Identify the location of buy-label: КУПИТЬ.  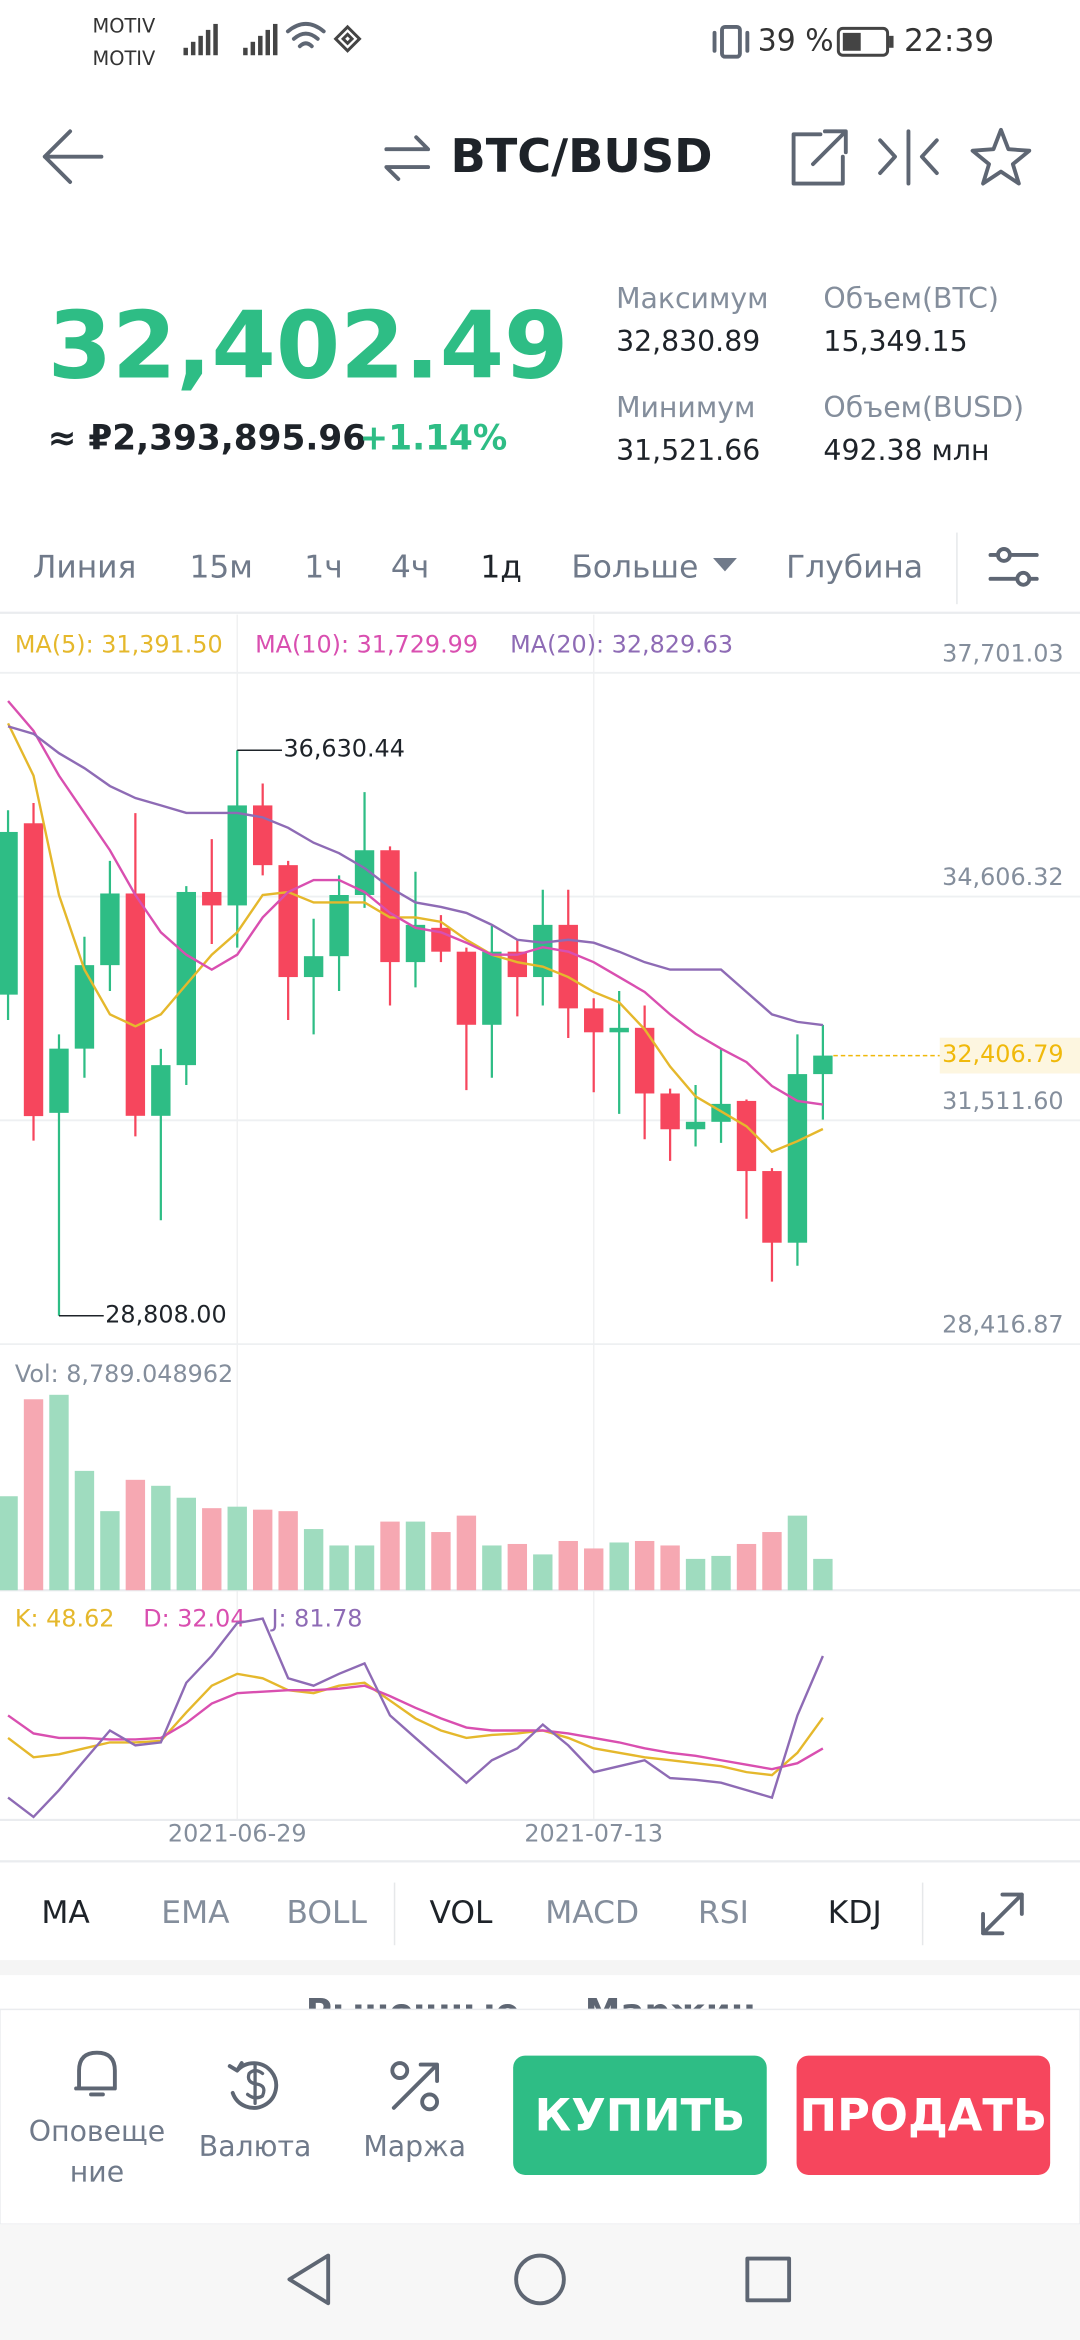
(640, 2114).